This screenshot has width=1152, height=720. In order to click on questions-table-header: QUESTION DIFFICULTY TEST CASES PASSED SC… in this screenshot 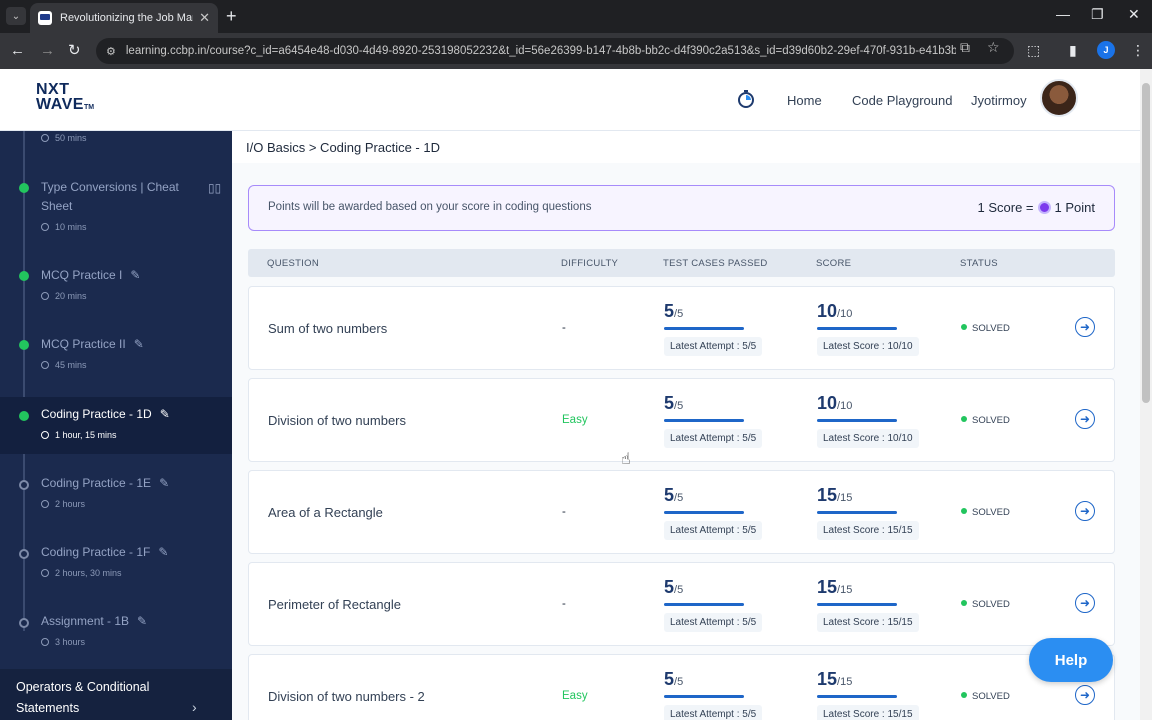, I will do `click(681, 263)`.